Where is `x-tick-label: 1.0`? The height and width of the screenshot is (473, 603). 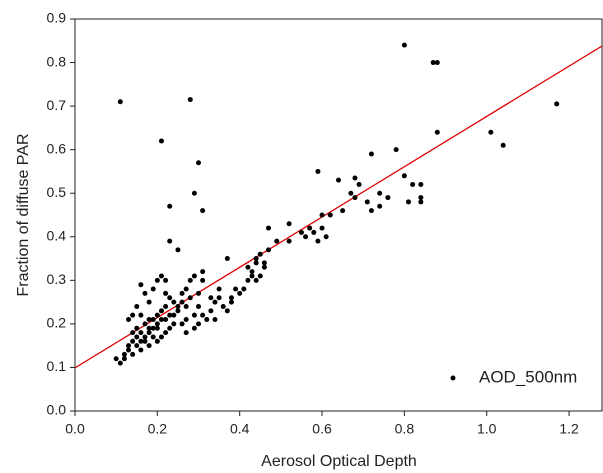 x-tick-label: 1.0 is located at coordinates (487, 429).